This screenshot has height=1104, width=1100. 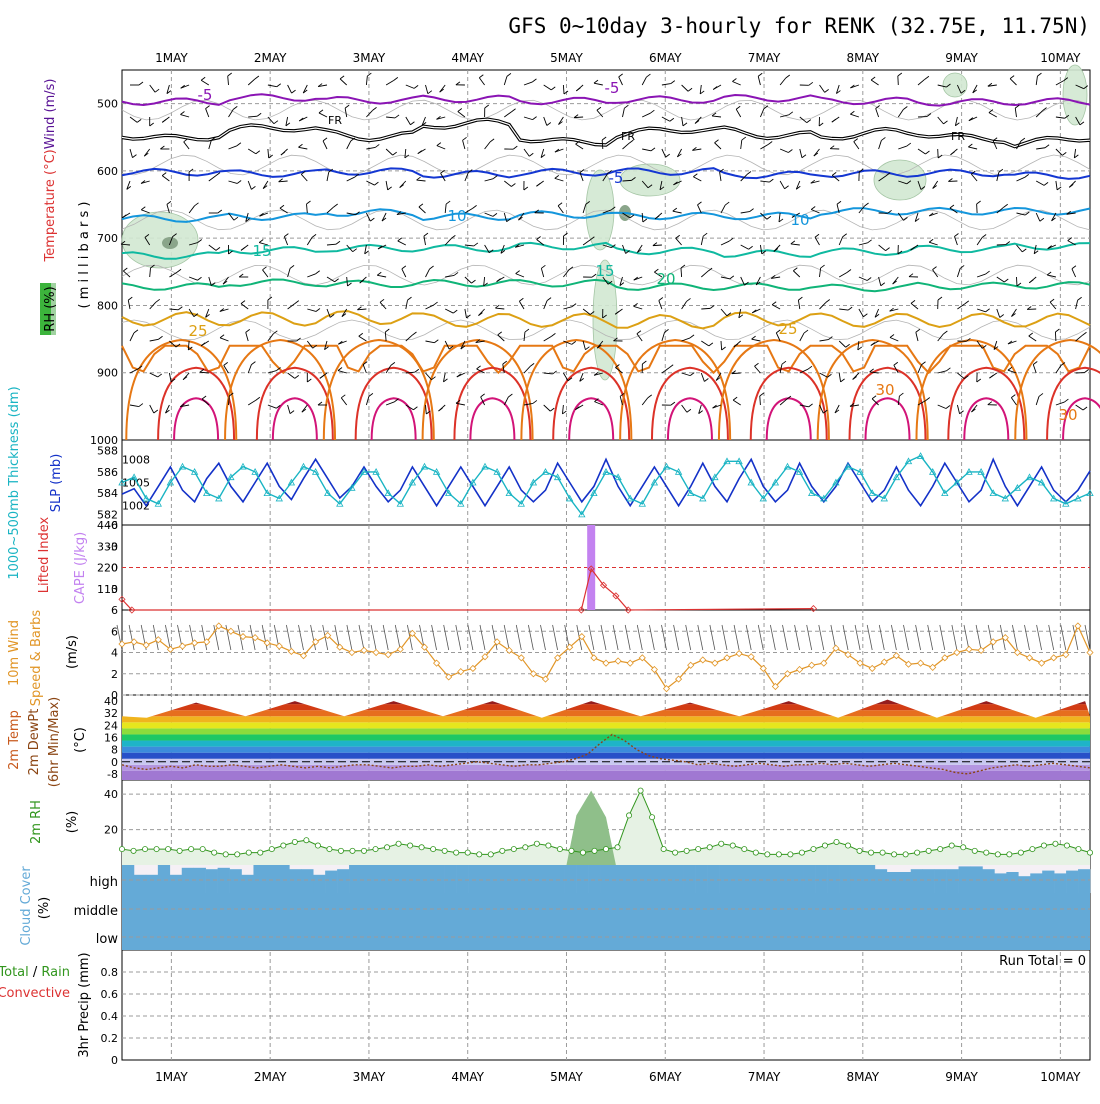 I want to click on top-date-label: 5MAY, so click(x=566, y=58).